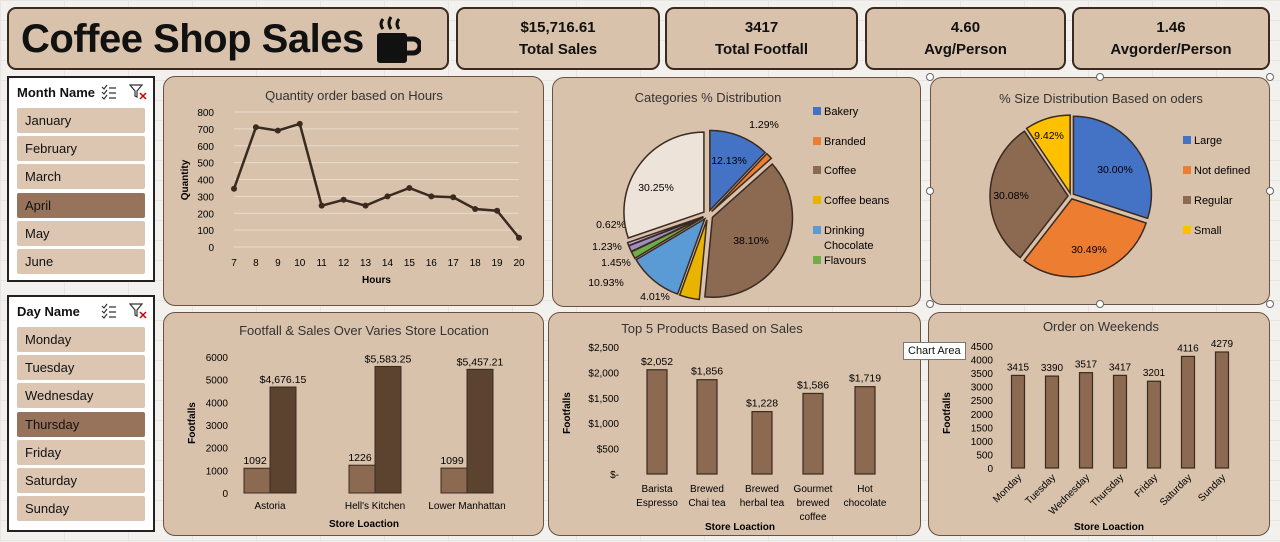 This screenshot has height=542, width=1280. Describe the element at coordinates (205, 181) in the screenshot. I see `y-tick-label: 400` at that location.